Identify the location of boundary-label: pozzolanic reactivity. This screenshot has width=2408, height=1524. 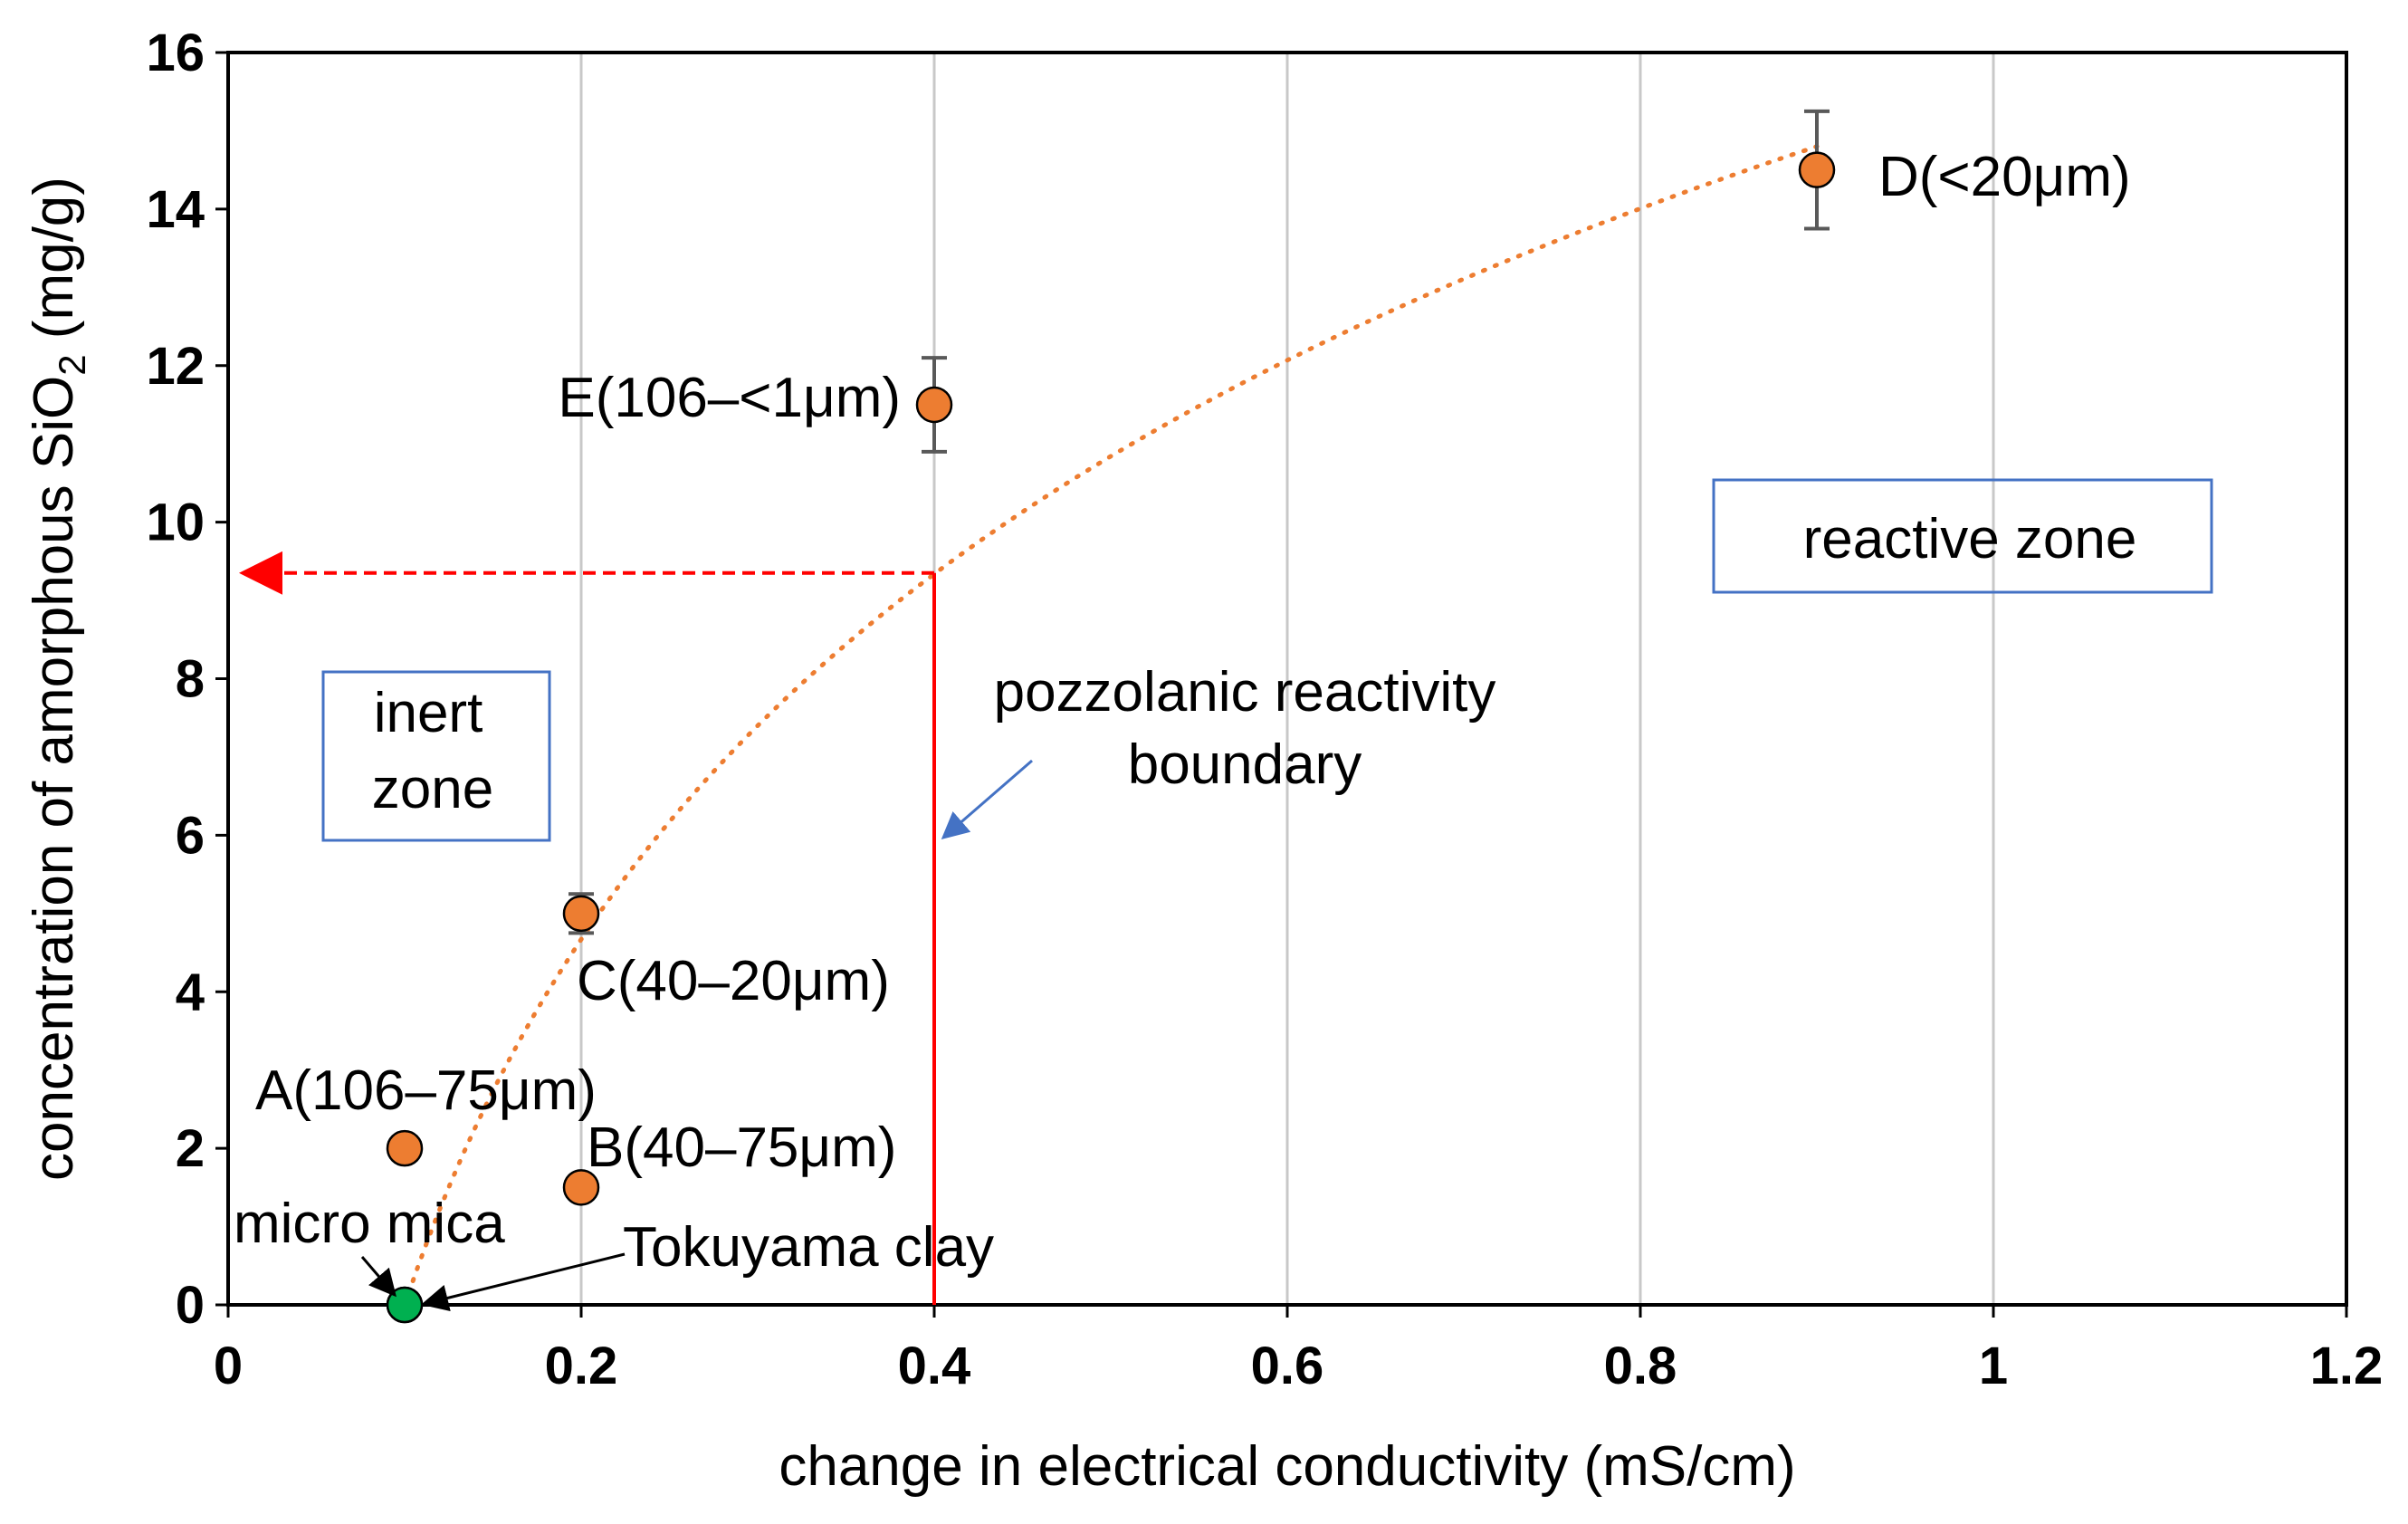
(1245, 692).